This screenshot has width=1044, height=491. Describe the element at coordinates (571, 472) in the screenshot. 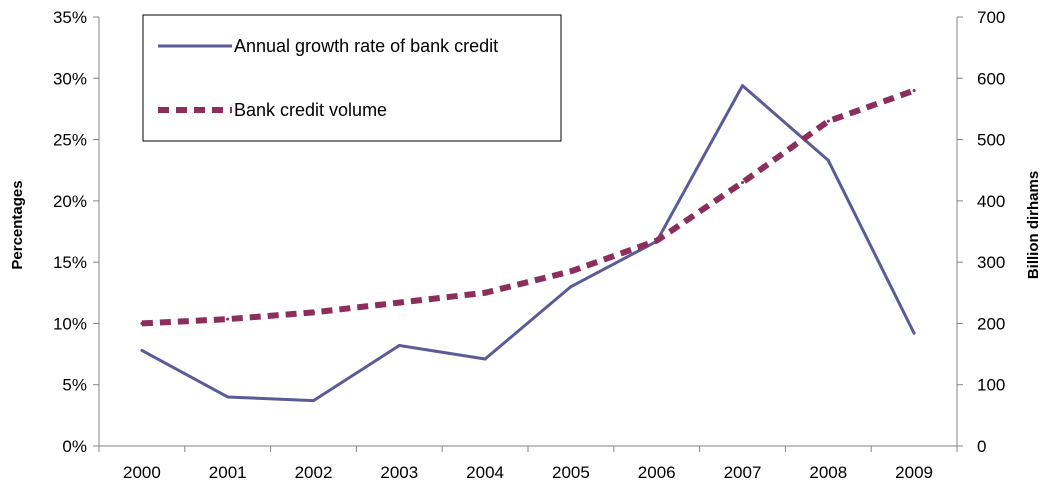

I see `x-tick-label: 2005` at that location.